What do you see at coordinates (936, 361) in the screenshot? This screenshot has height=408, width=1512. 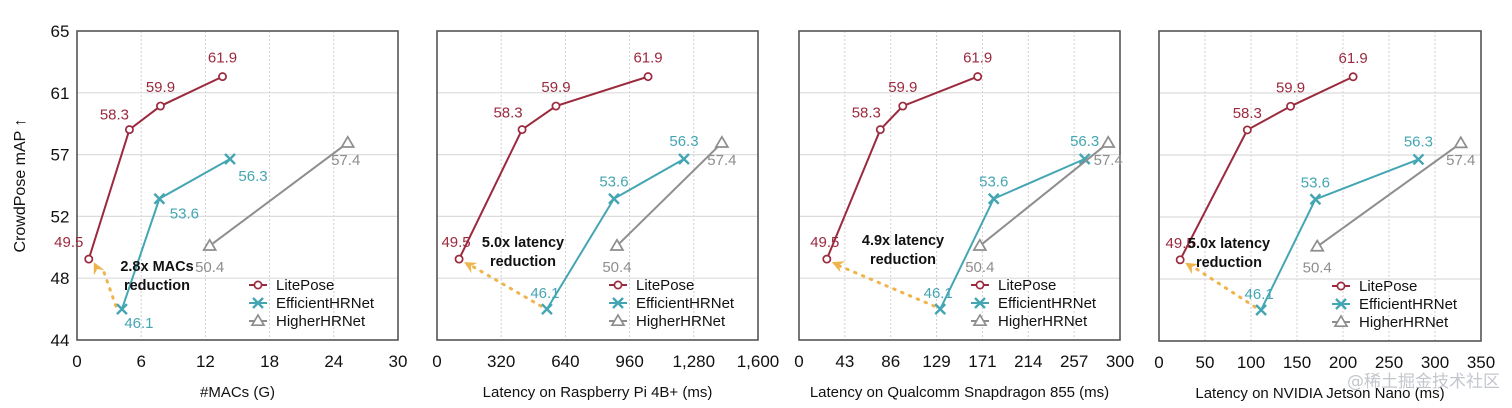 I see `x-tick-label: 129` at bounding box center [936, 361].